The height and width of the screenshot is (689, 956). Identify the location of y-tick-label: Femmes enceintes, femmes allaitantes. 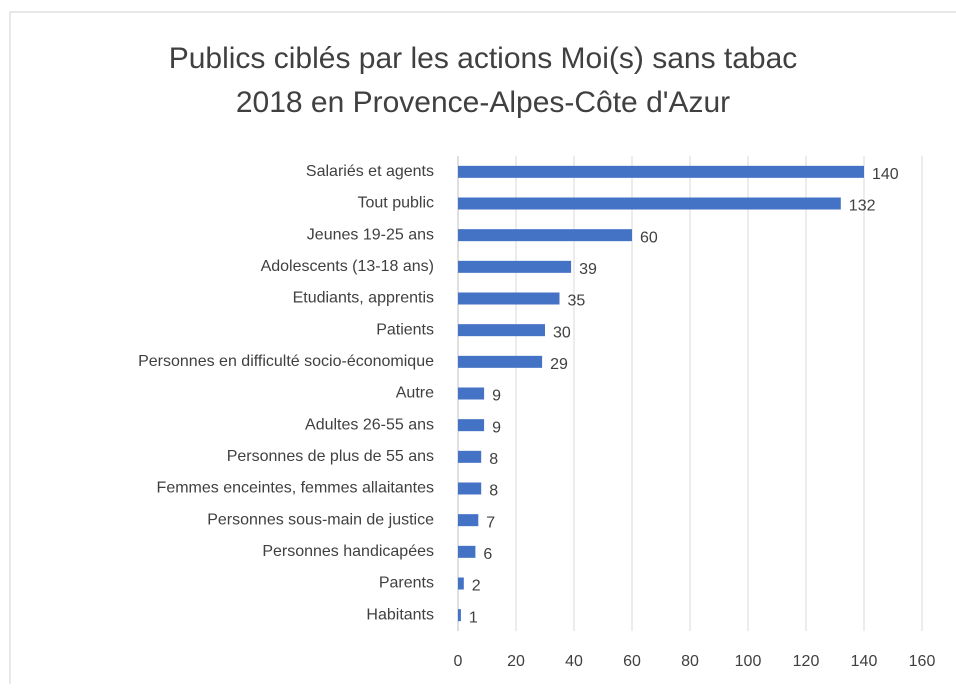
(295, 488).